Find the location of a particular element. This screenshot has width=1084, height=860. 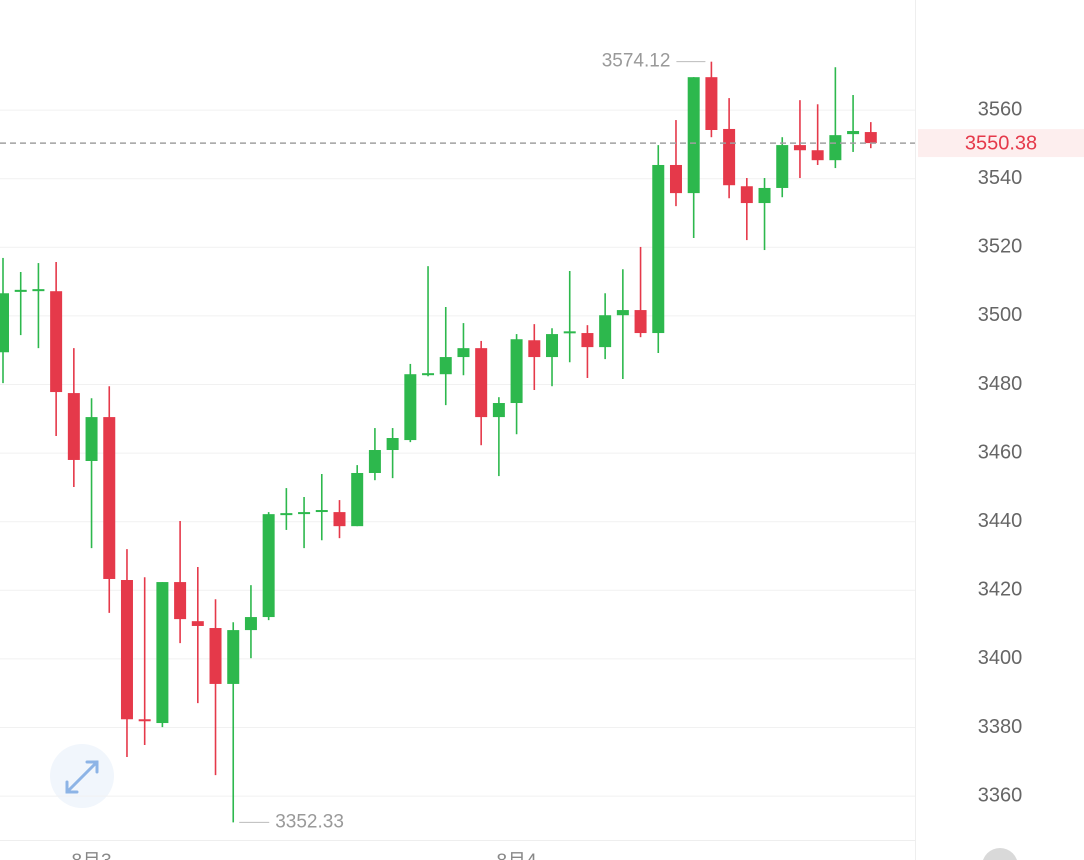

y-tick-label: 3560 is located at coordinates (1000, 109).